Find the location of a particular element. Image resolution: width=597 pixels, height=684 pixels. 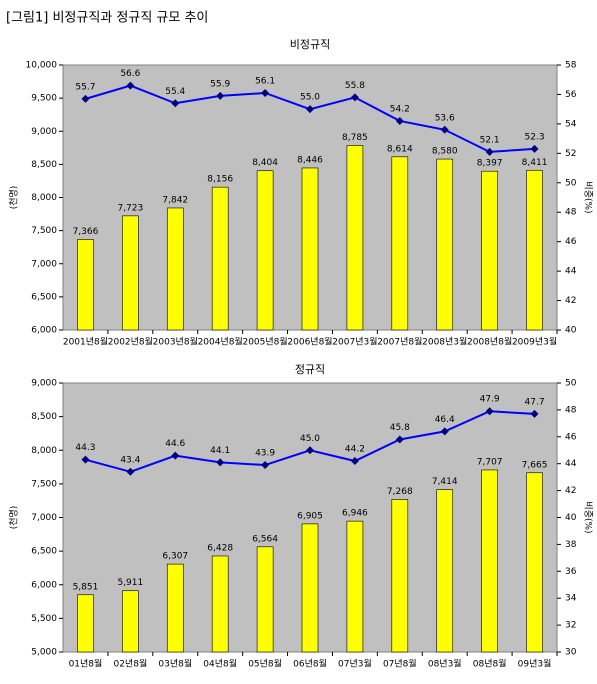

bar-label: 8,785 is located at coordinates (355, 138).